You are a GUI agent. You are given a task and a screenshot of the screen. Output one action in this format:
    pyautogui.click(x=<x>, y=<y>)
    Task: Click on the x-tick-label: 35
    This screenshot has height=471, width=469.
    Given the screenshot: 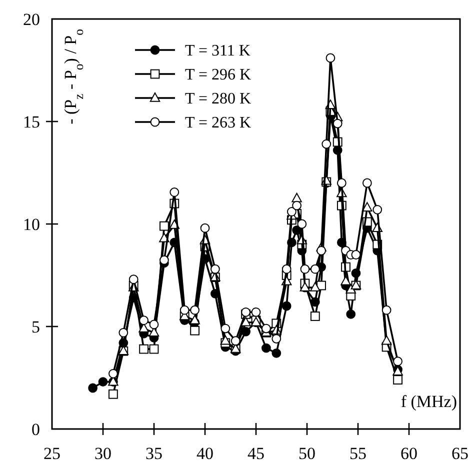 What is the action you would take?
    pyautogui.click(x=154, y=453)
    